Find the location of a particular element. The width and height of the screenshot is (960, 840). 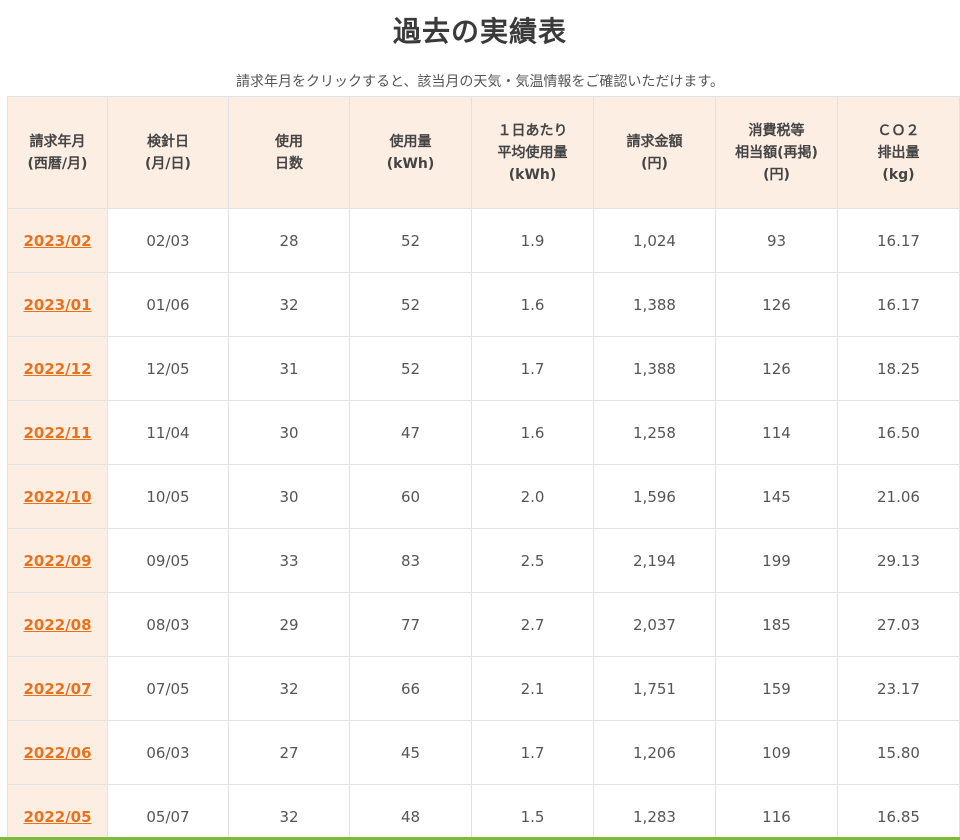

billing-month-cell: 2022/09 is located at coordinates (57, 560).